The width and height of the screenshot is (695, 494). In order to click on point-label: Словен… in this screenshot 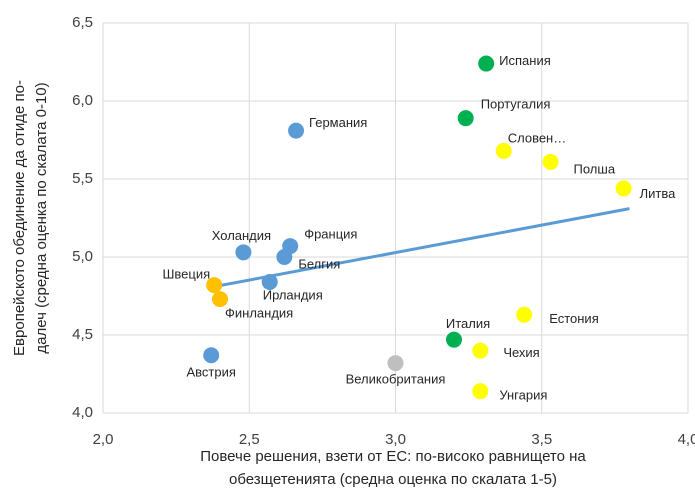, I will do `click(537, 137)`.